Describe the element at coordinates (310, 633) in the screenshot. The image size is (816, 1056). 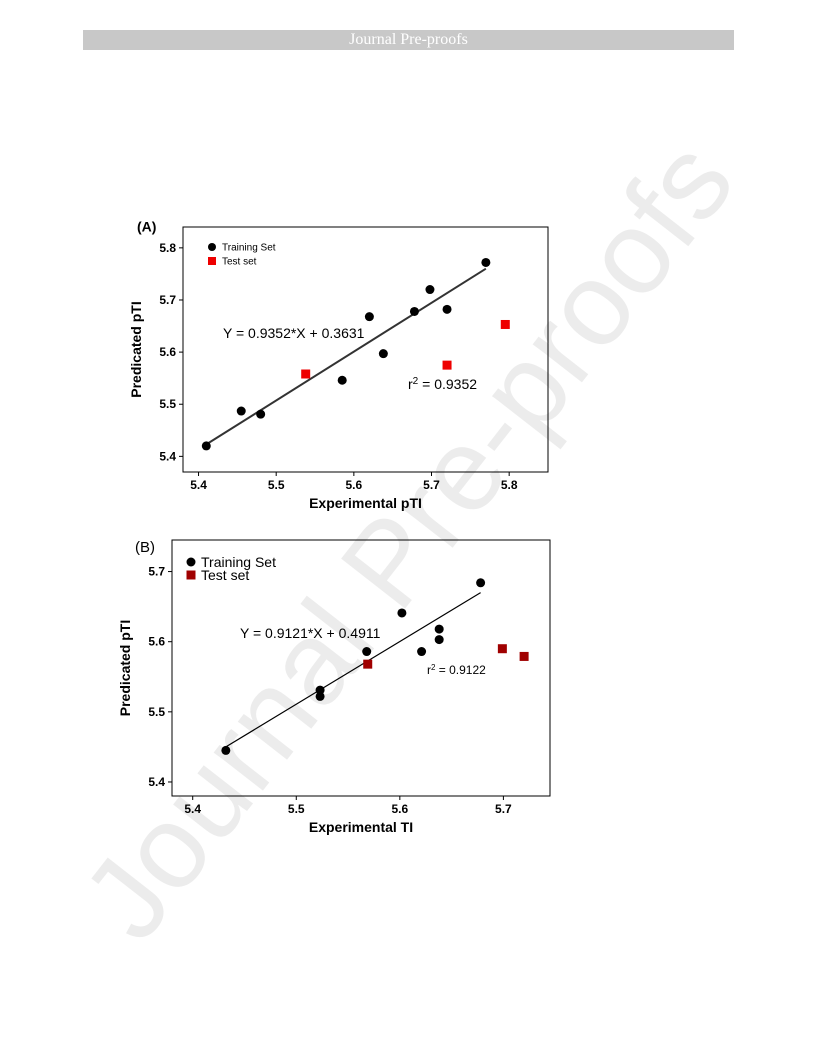
I see `chart2-regression-equation: Y = 0.9121*X + 0.4911` at that location.